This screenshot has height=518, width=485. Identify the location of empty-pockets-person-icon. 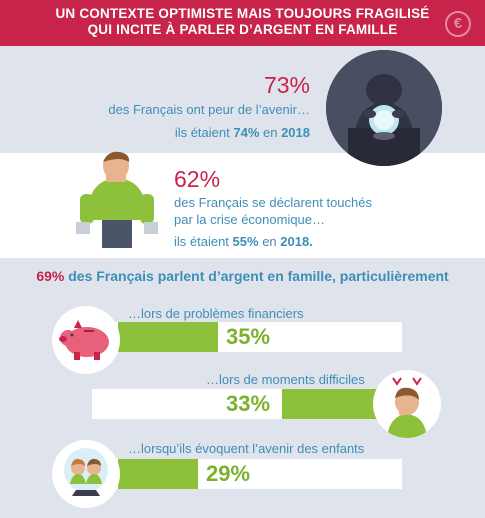
(118, 206).